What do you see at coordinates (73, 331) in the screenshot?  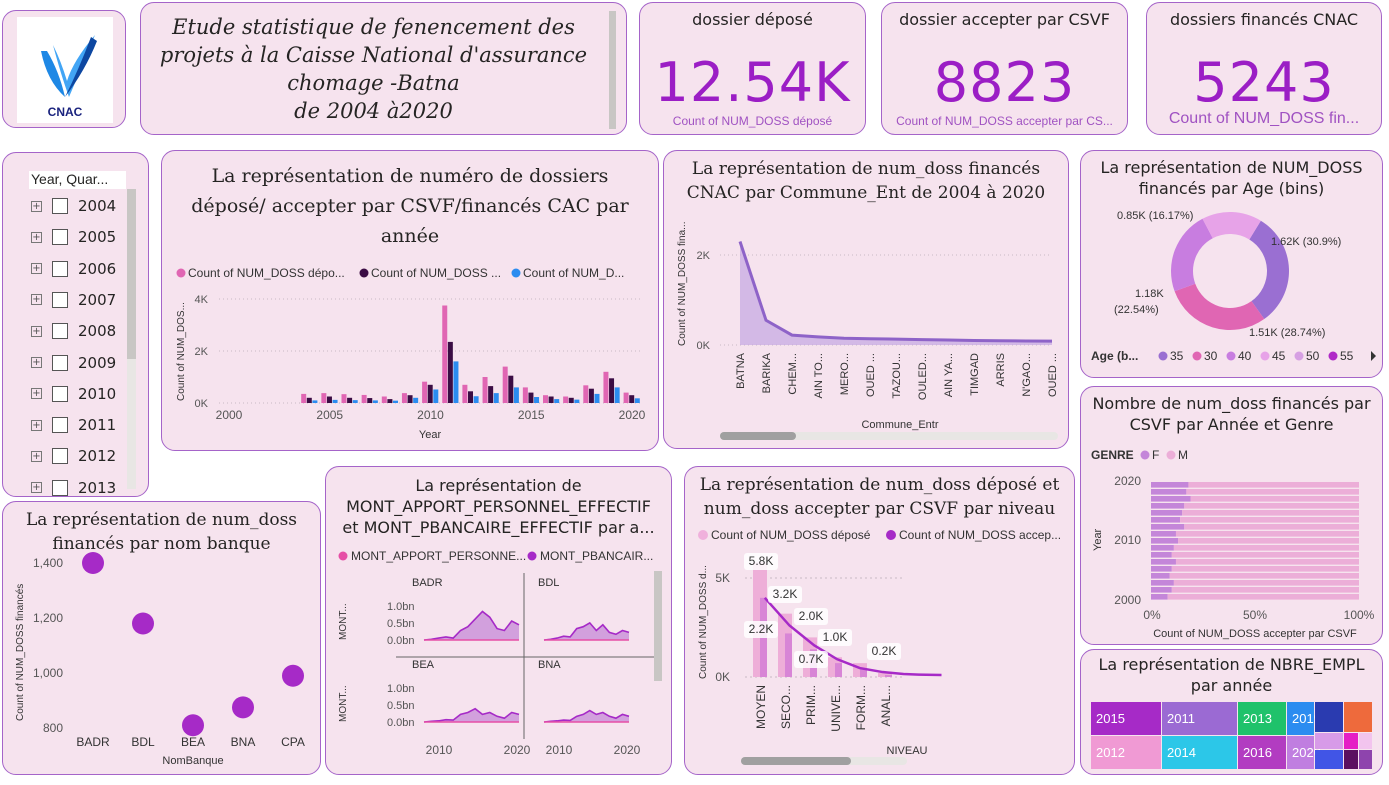 I see `slicer-item: +2008` at bounding box center [73, 331].